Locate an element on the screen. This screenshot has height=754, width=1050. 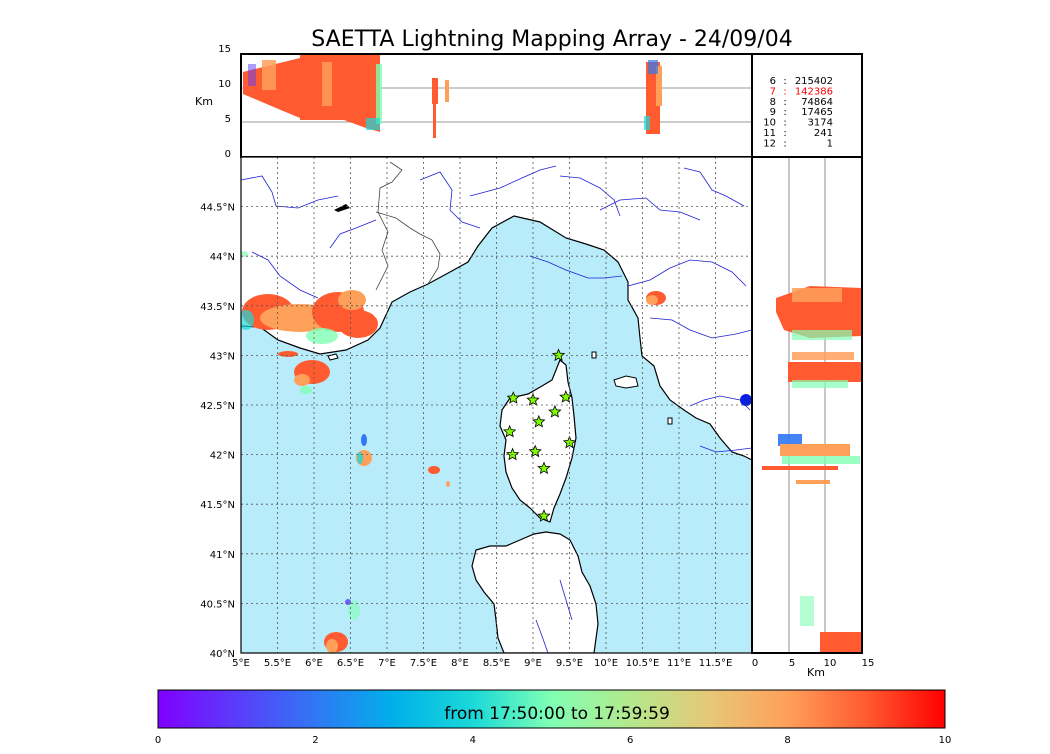
station-count-stations: 7 is located at coordinates (773, 91).